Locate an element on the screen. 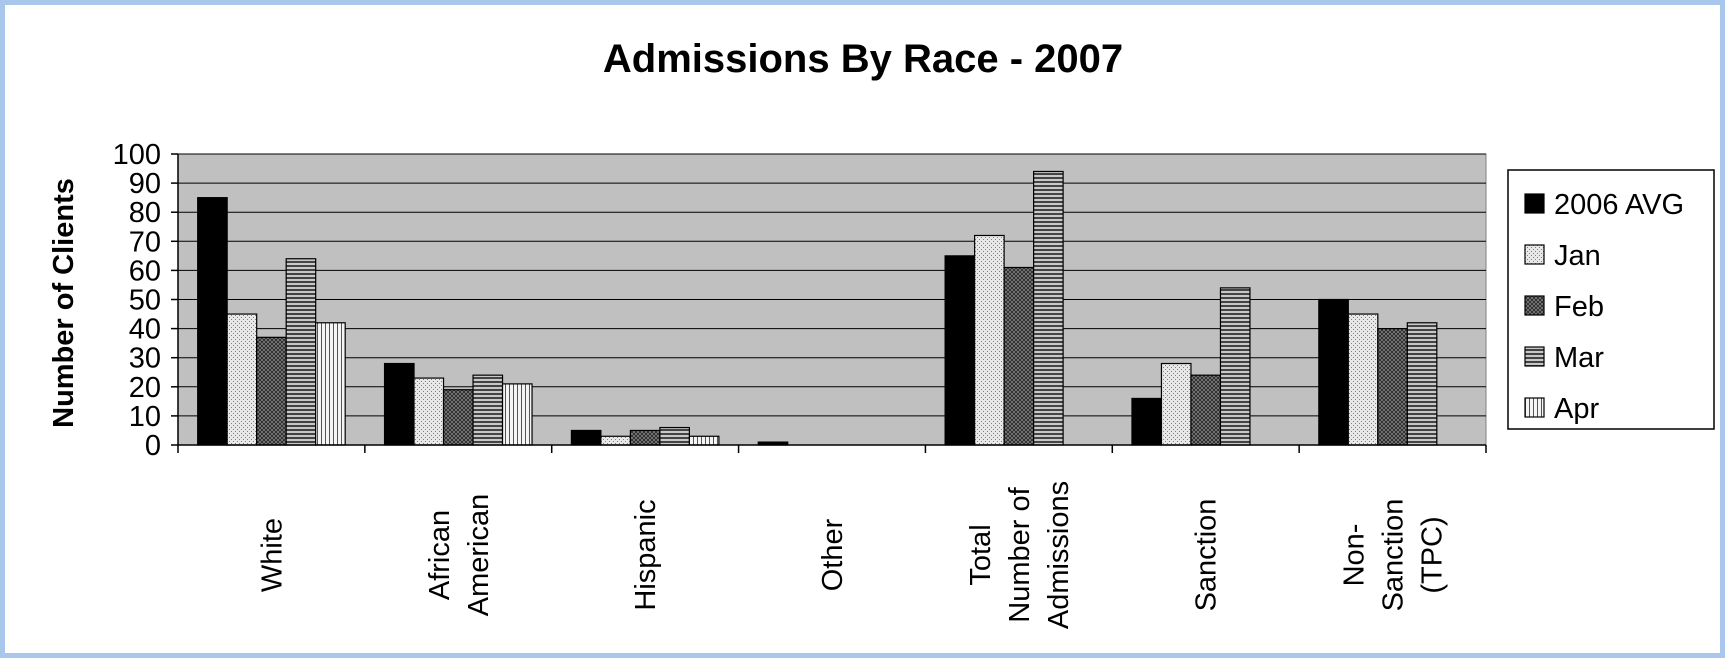  legend-label: Jan is located at coordinates (1577, 256).